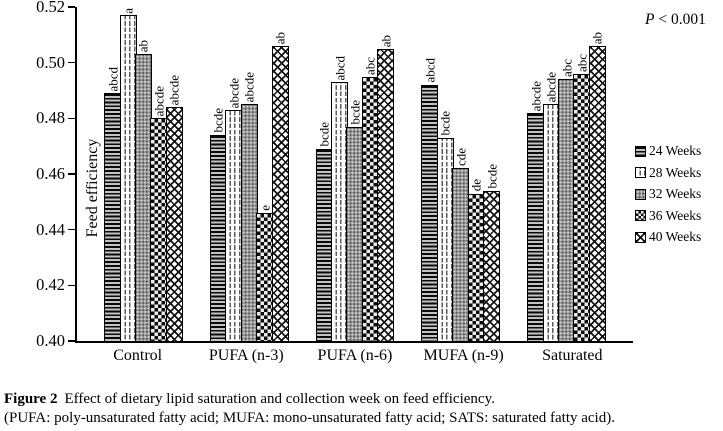  I want to click on bar-40-weeks: abcde, so click(174, 208).